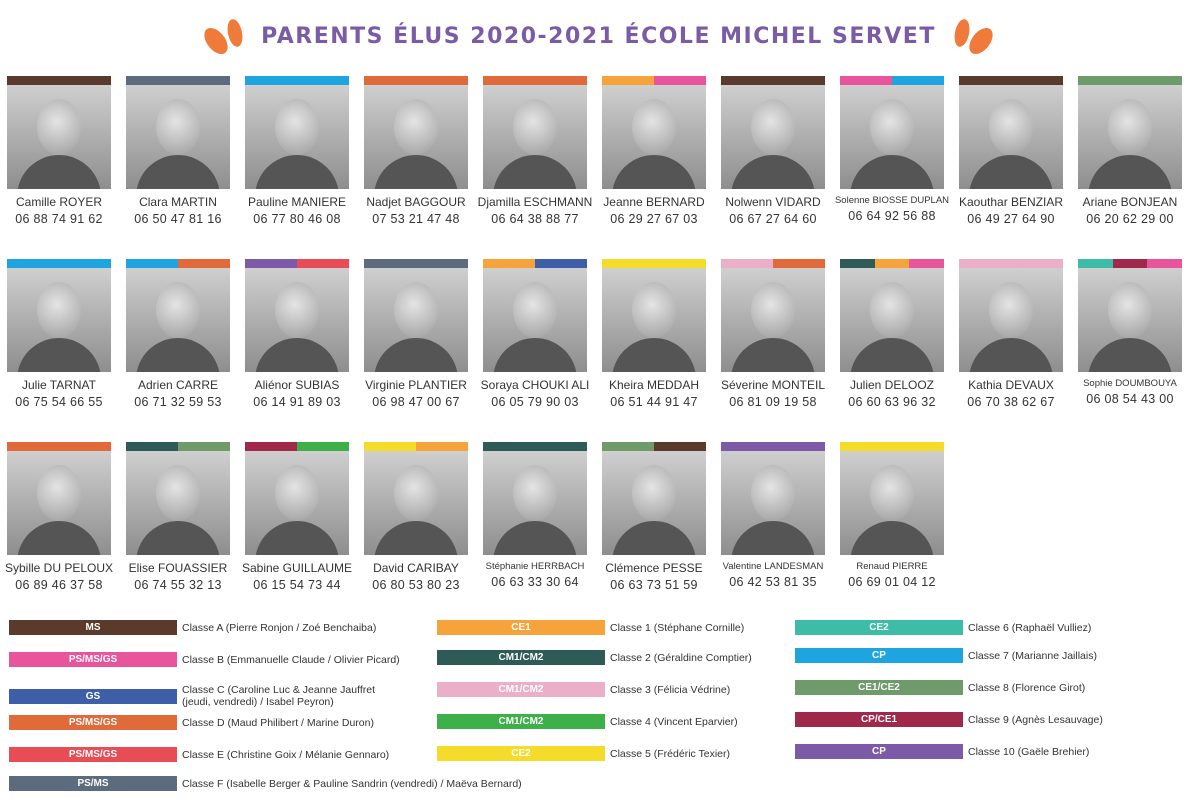 The image size is (1197, 801). I want to click on parent-phone: 06 49 27 64 90, so click(1011, 219).